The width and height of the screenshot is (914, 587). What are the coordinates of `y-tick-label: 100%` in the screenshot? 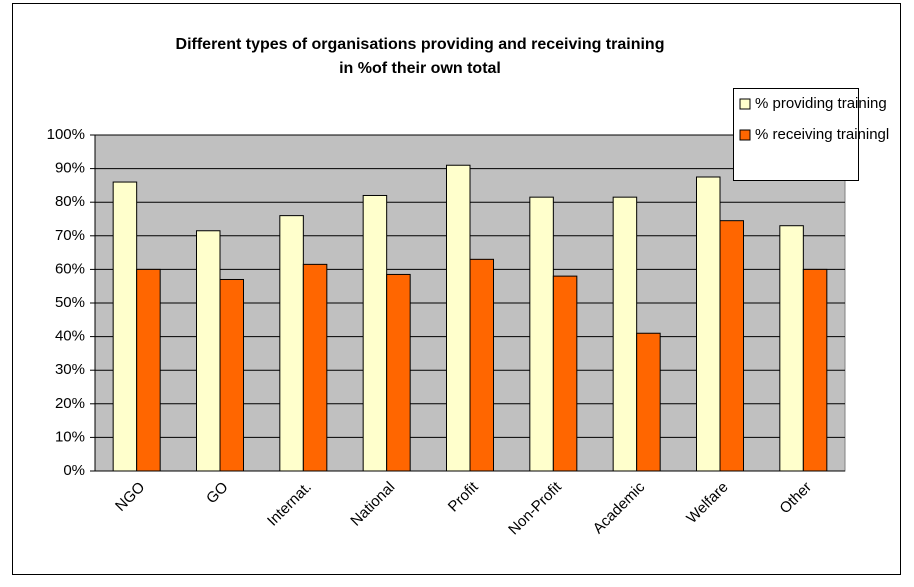 It's located at (66, 134).